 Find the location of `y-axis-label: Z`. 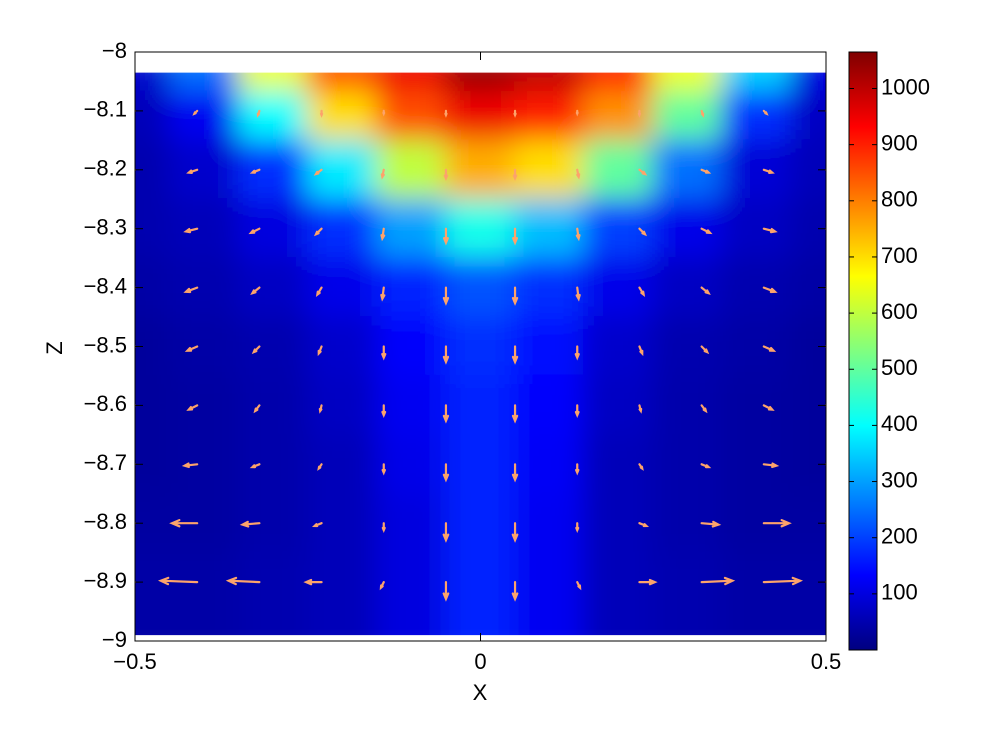

y-axis-label: Z is located at coordinates (54, 347).